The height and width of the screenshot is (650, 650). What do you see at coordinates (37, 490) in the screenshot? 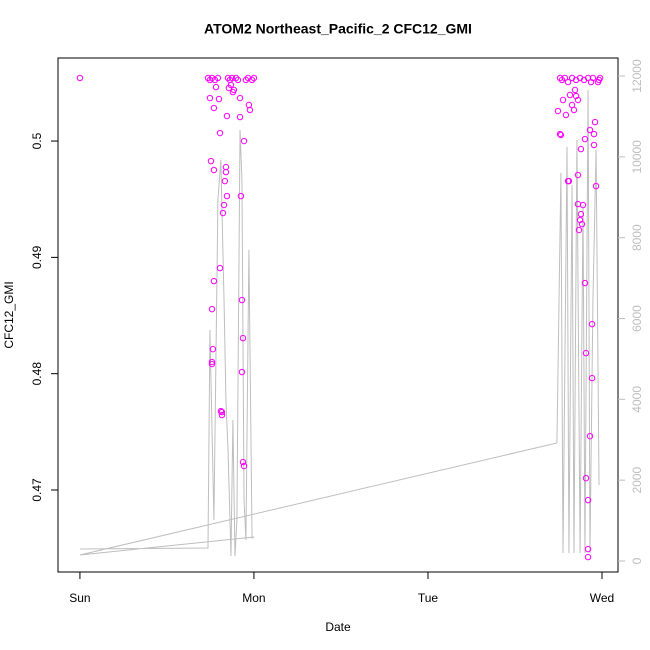
I see `y-tick-label: 0.47` at bounding box center [37, 490].